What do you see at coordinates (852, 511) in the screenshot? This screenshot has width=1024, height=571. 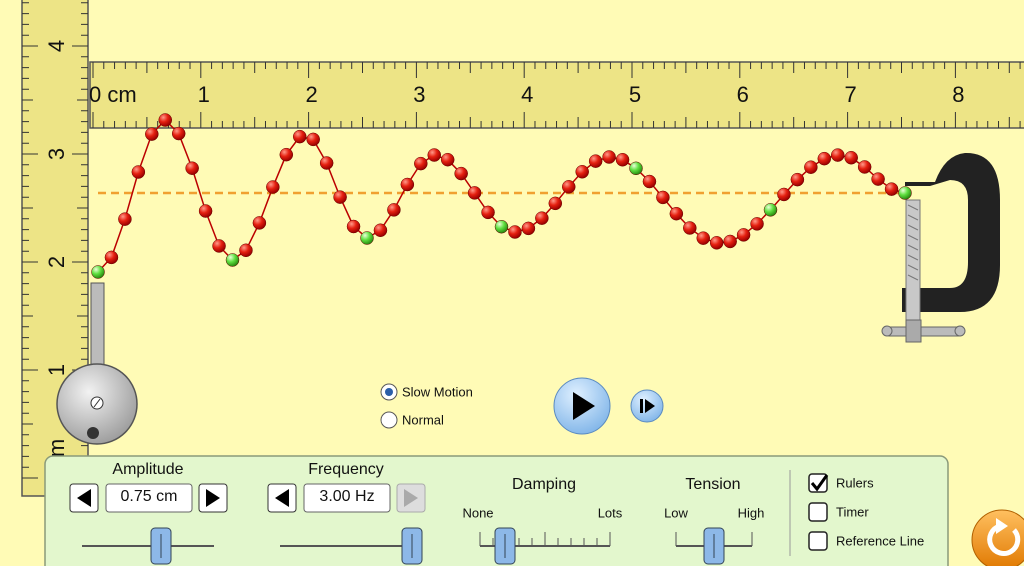 I see `checkbox-label: Timer` at bounding box center [852, 511].